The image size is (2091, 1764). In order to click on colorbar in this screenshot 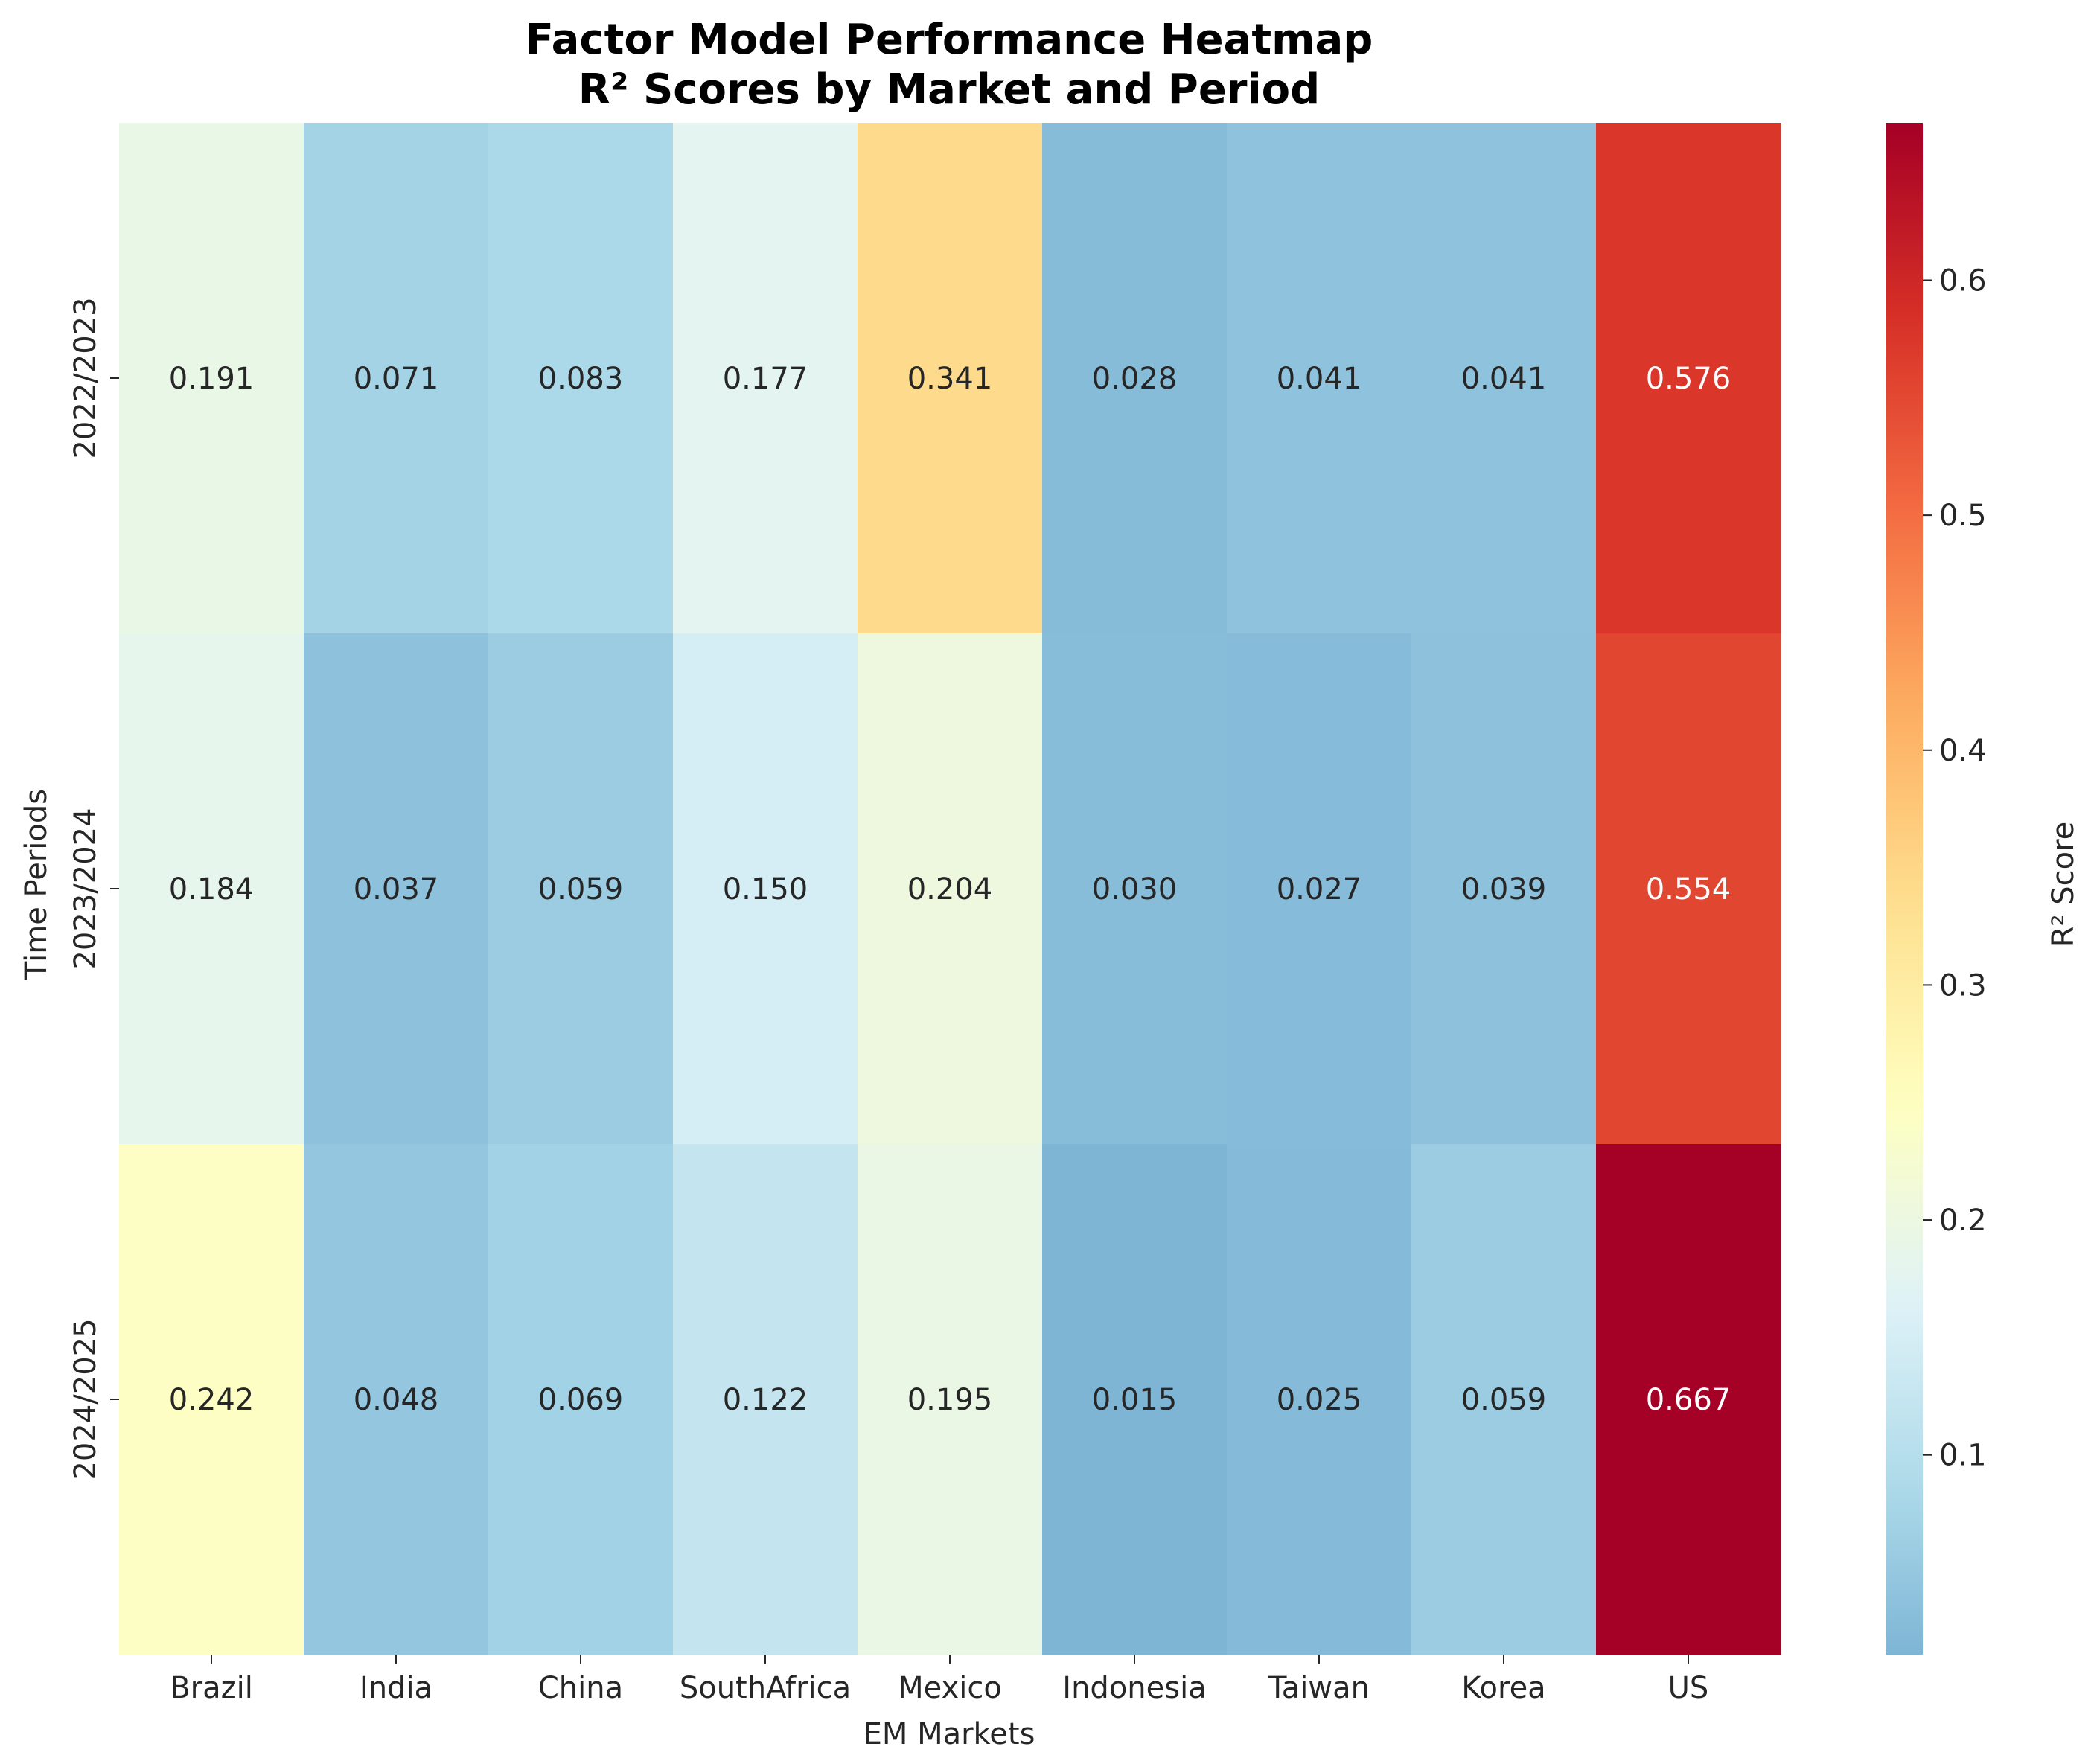, I will do `click(1904, 889)`.